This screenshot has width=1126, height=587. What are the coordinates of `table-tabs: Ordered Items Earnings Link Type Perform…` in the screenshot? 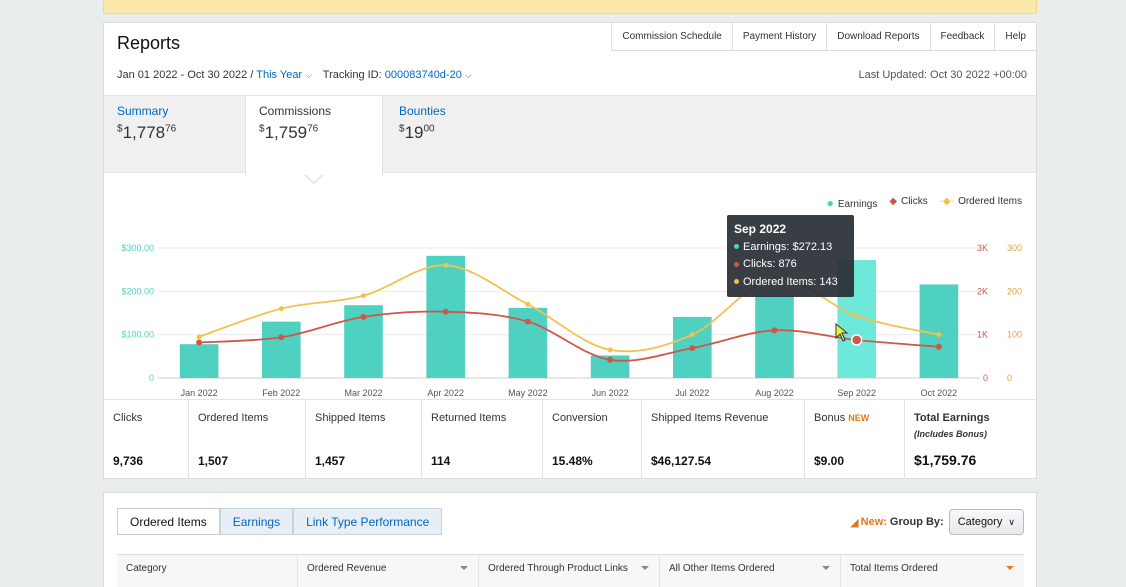 It's located at (280, 521).